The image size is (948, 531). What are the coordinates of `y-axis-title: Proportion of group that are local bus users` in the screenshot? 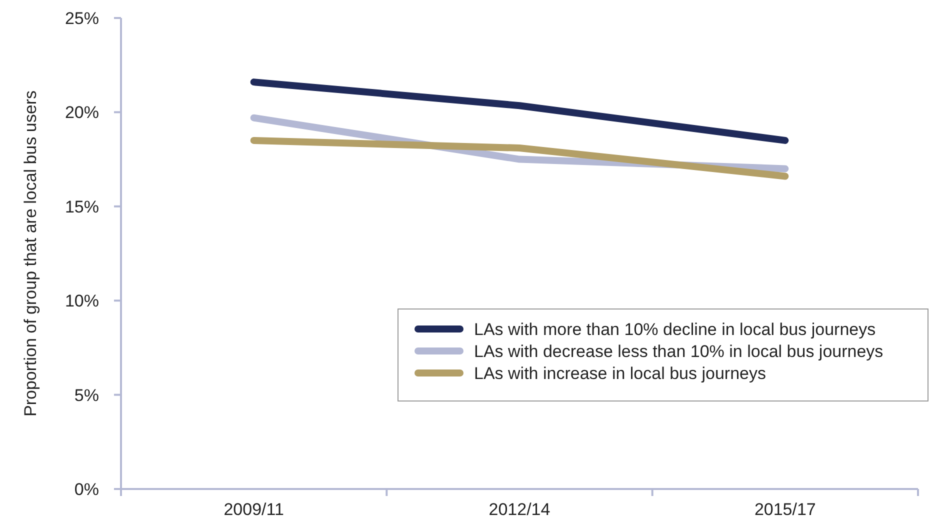 It's located at (30, 253).